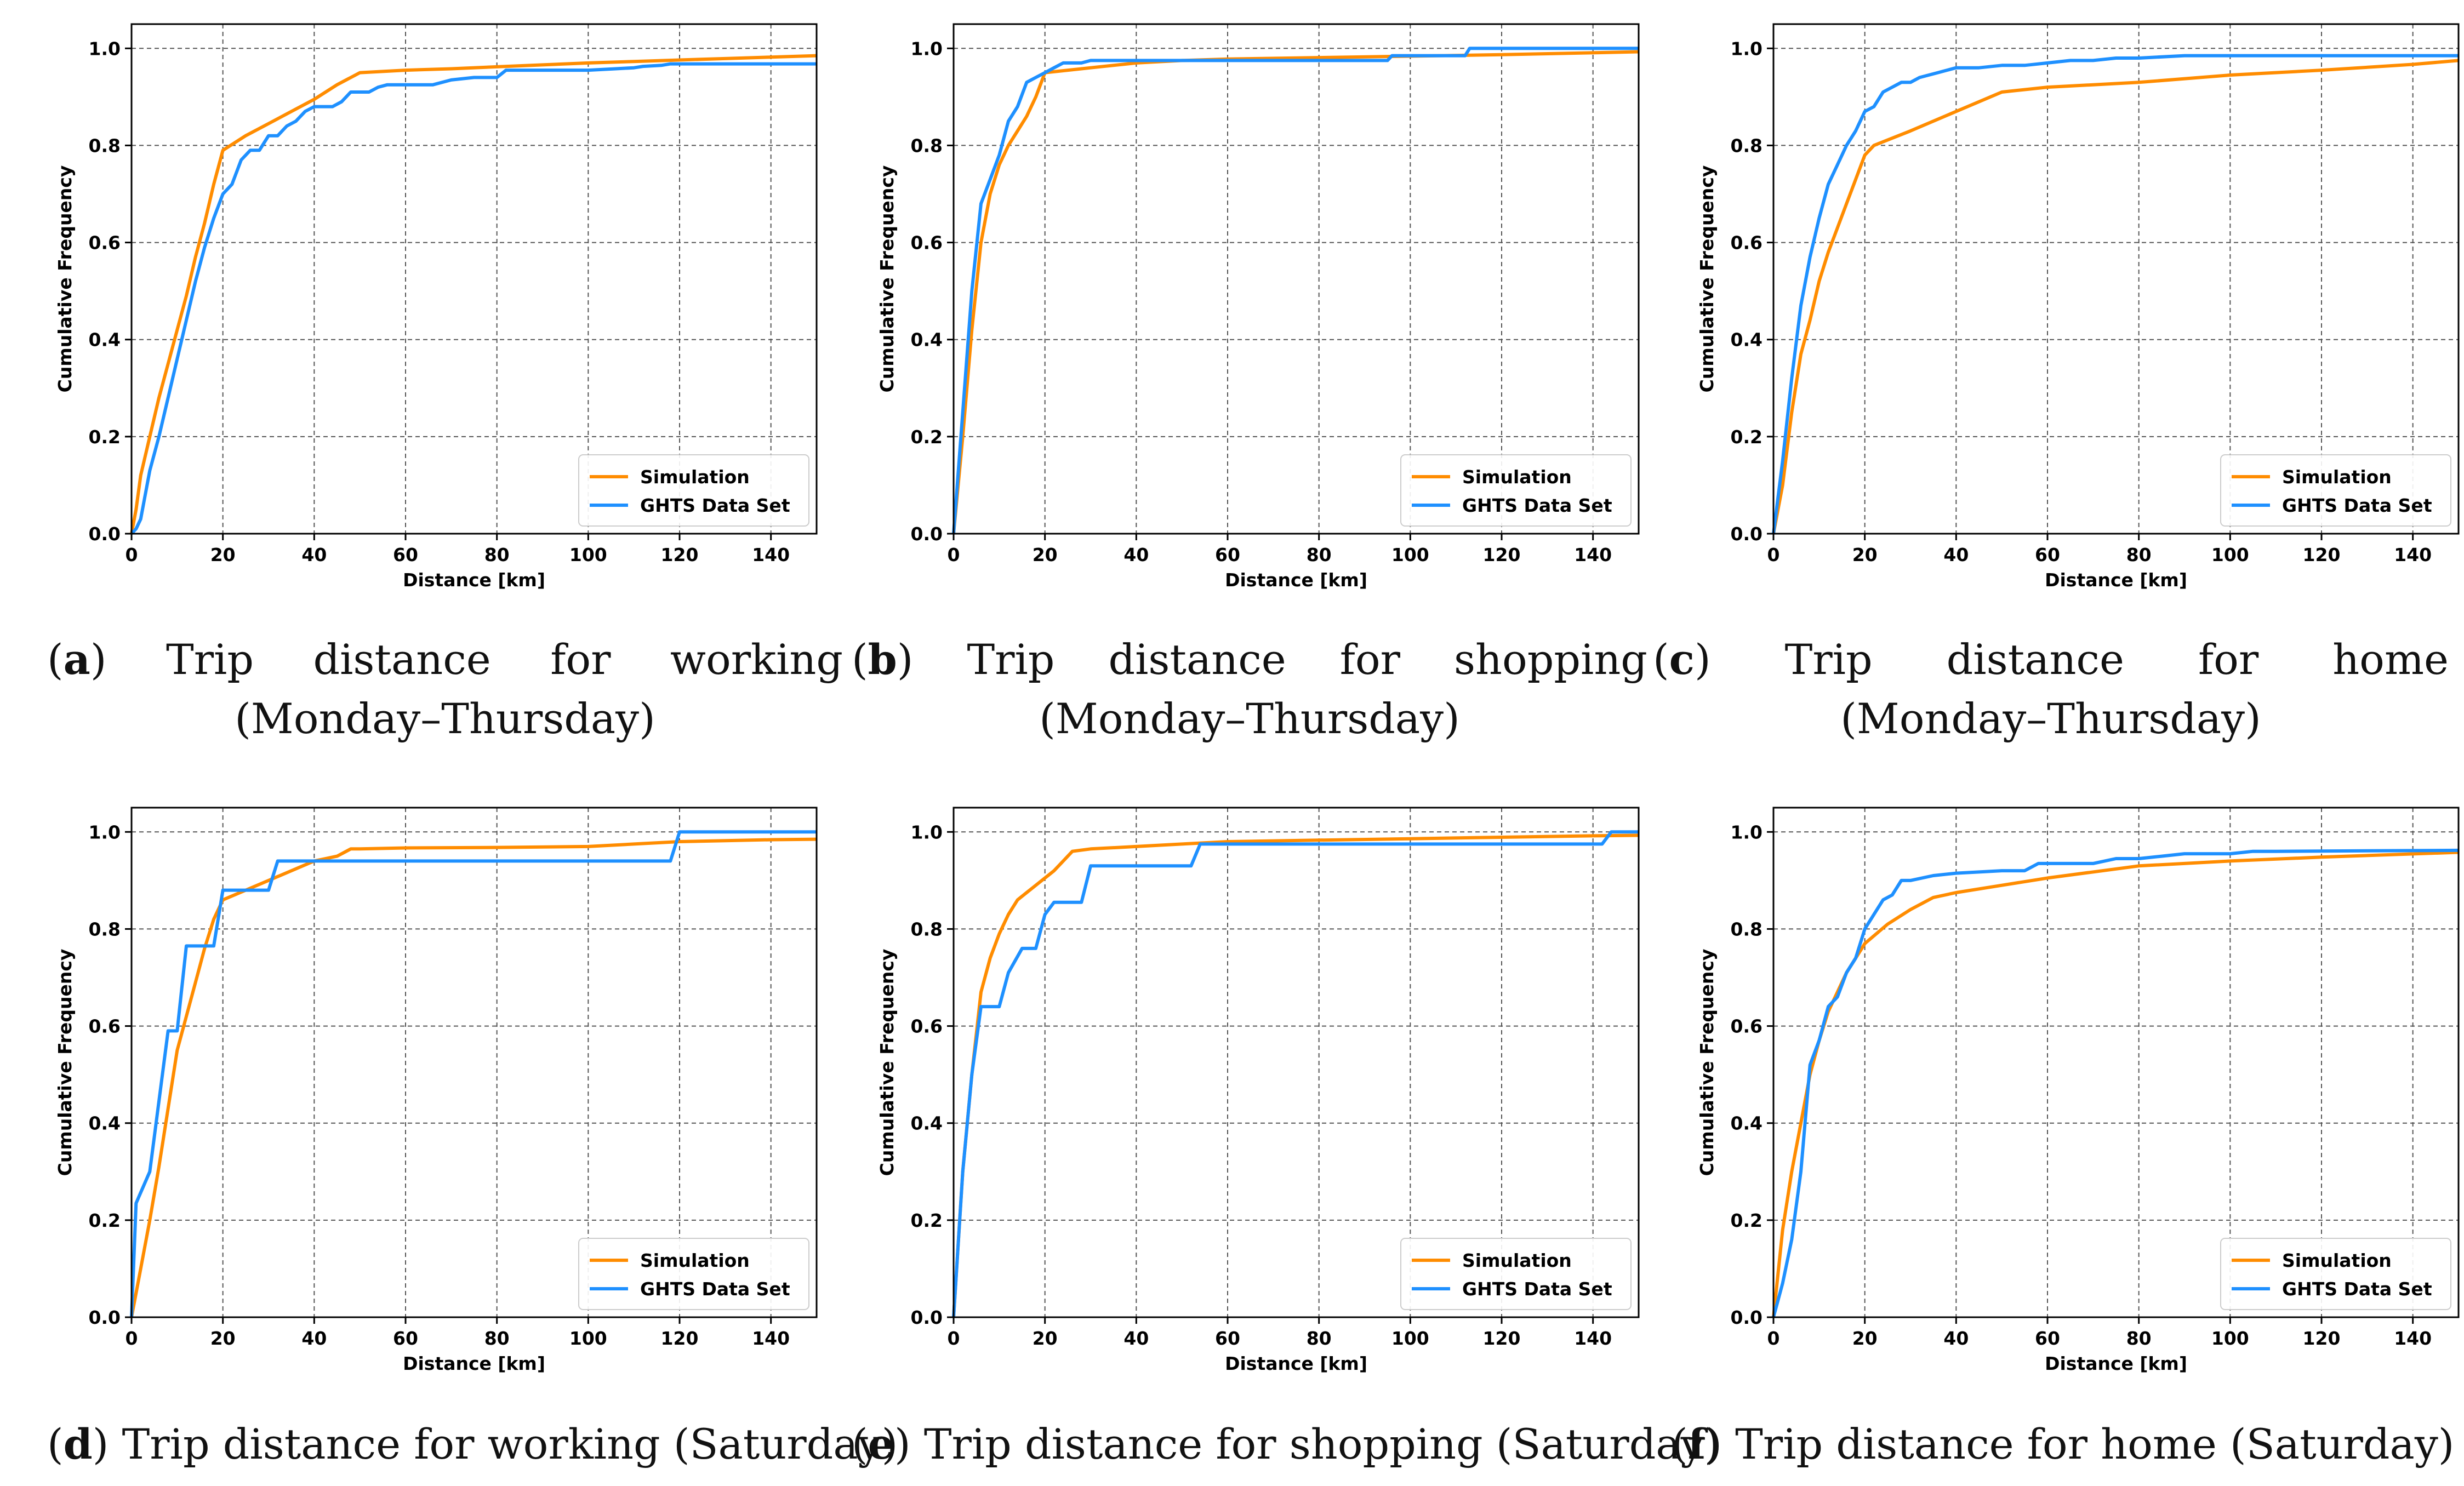 The height and width of the screenshot is (1486, 2464). Describe the element at coordinates (78, 1444) in the screenshot. I see `caption-d-letter: d` at that location.